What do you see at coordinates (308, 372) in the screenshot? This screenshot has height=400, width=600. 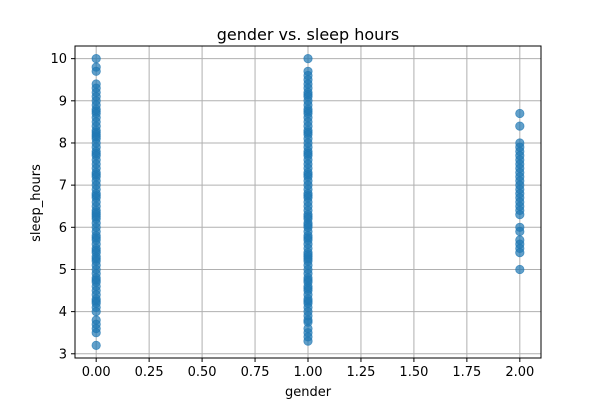 I see `x-tick-label: 1.00` at bounding box center [308, 372].